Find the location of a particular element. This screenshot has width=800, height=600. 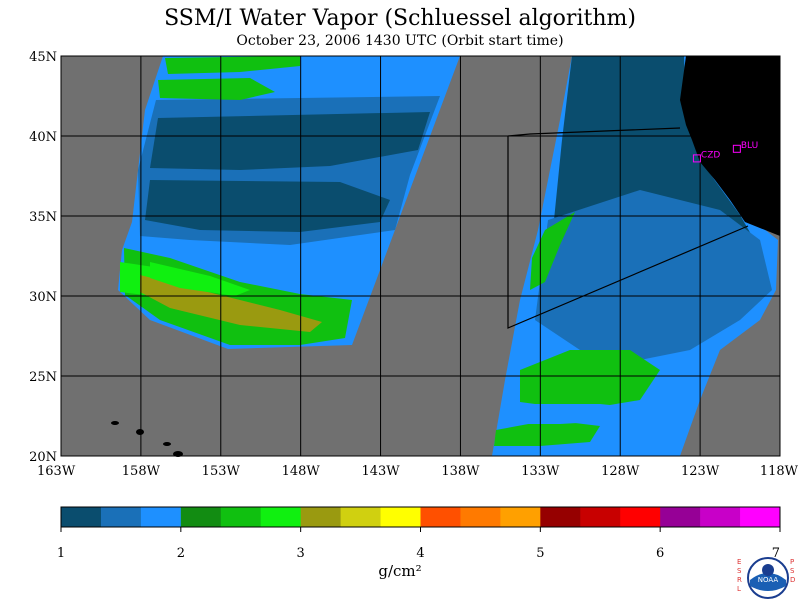

noaa-logo: NOAA is located at coordinates (768, 578).